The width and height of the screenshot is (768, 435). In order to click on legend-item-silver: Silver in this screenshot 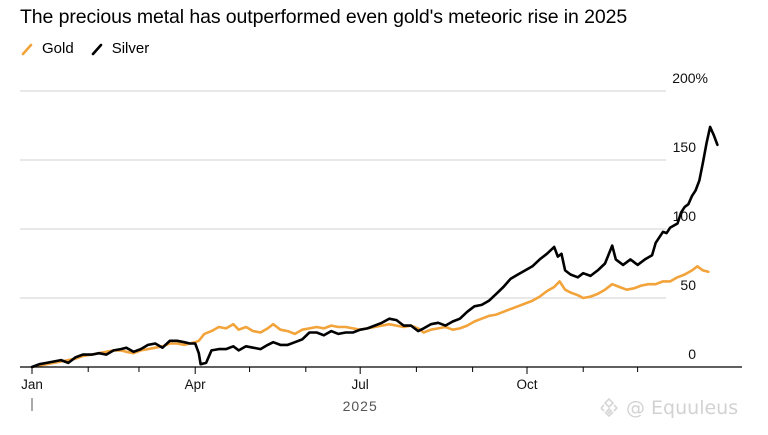, I will do `click(120, 48)`.